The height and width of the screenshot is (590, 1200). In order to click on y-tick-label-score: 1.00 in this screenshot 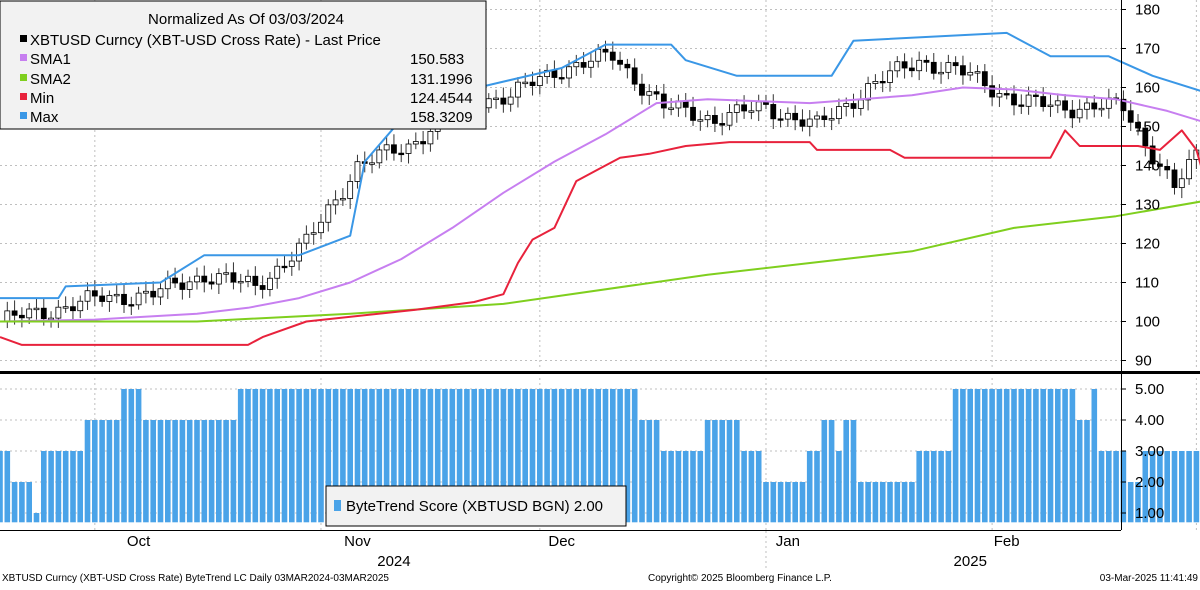, I will do `click(1149, 513)`.